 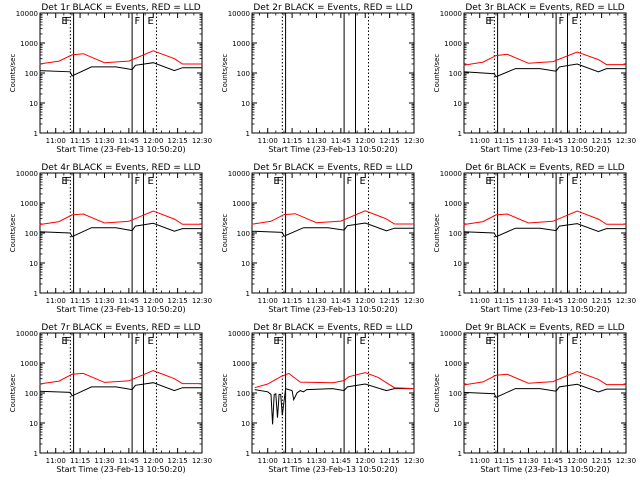 I want to click on chart-title: Det 2r BLACK = Events, RED = LLD, so click(x=332, y=8).